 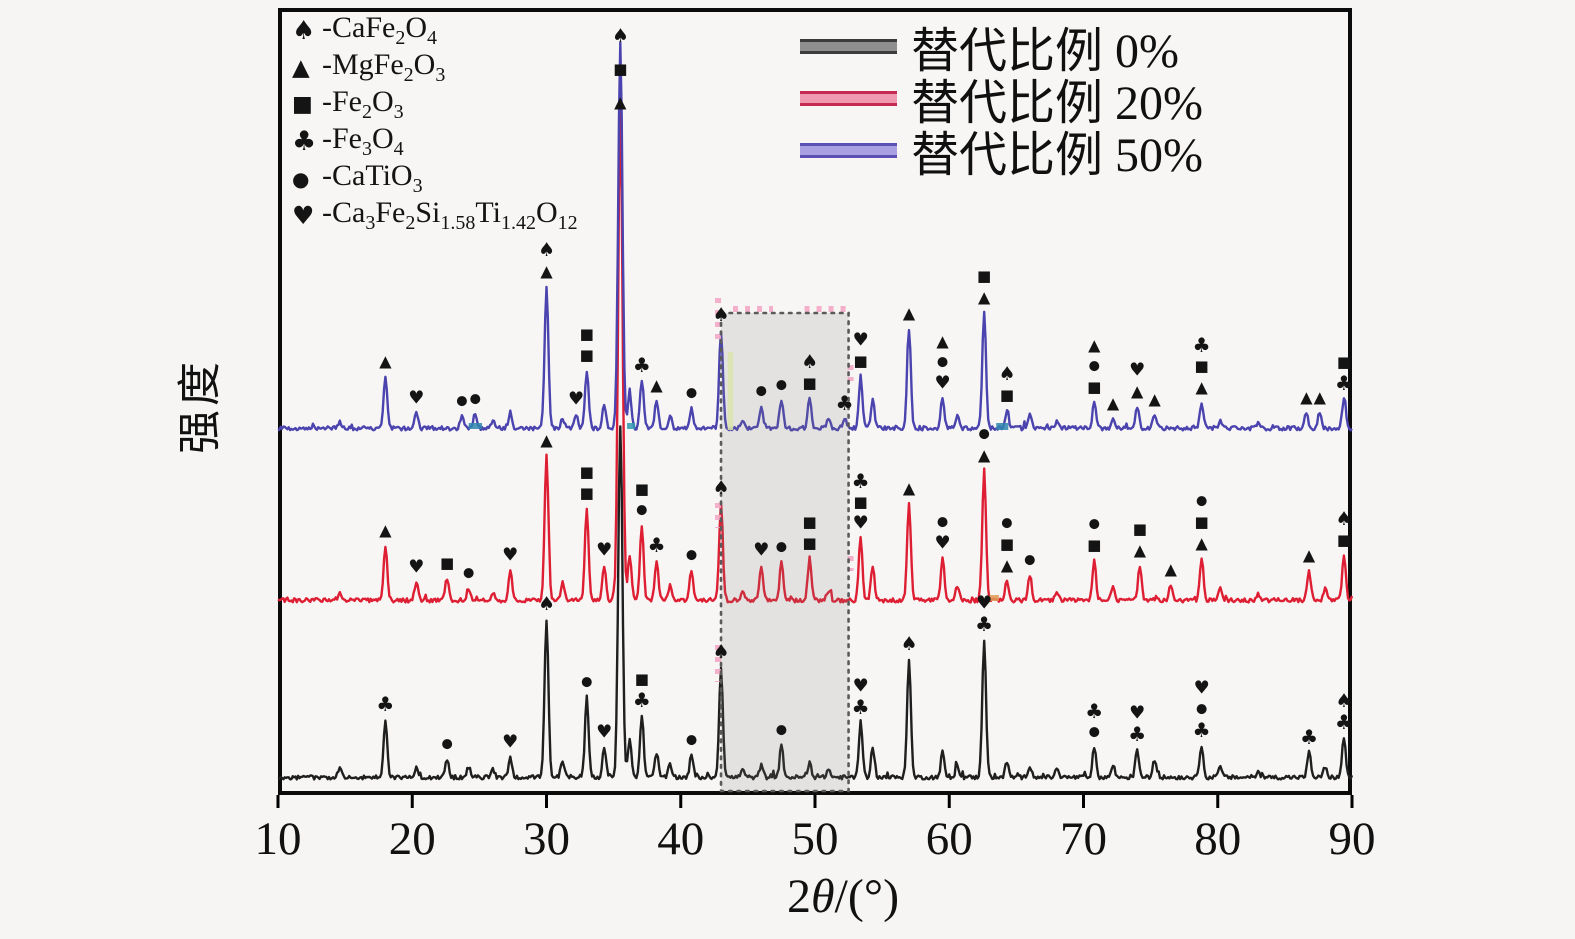 What do you see at coordinates (412, 839) in the screenshot?
I see `x-tick-label: 20` at bounding box center [412, 839].